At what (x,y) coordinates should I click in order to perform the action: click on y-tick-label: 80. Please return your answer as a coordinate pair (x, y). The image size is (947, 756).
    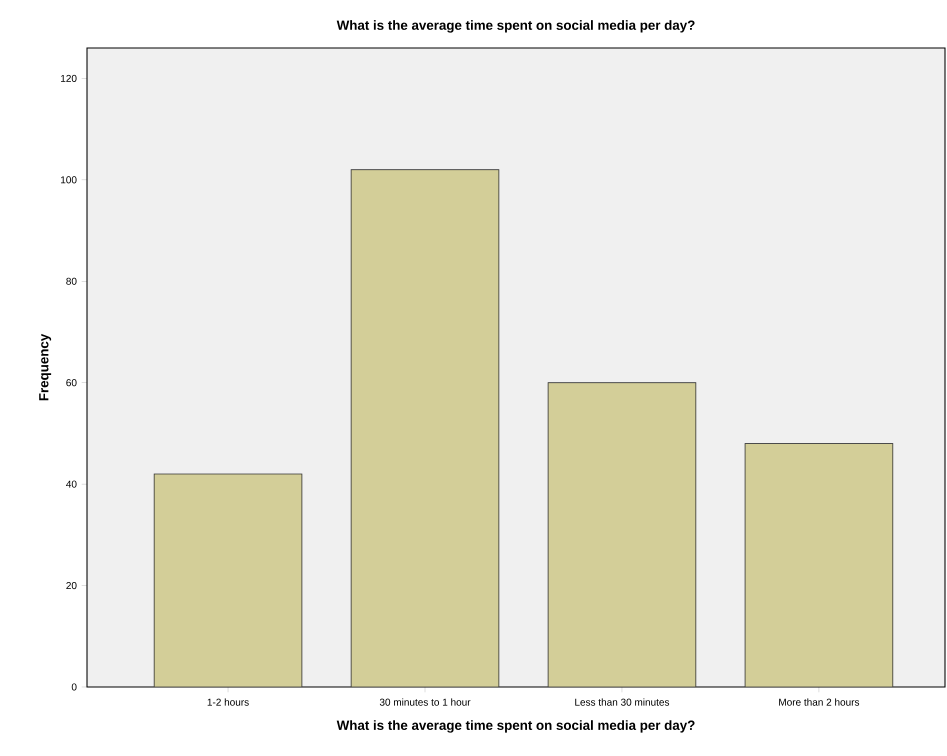
    Looking at the image, I should click on (71, 281).